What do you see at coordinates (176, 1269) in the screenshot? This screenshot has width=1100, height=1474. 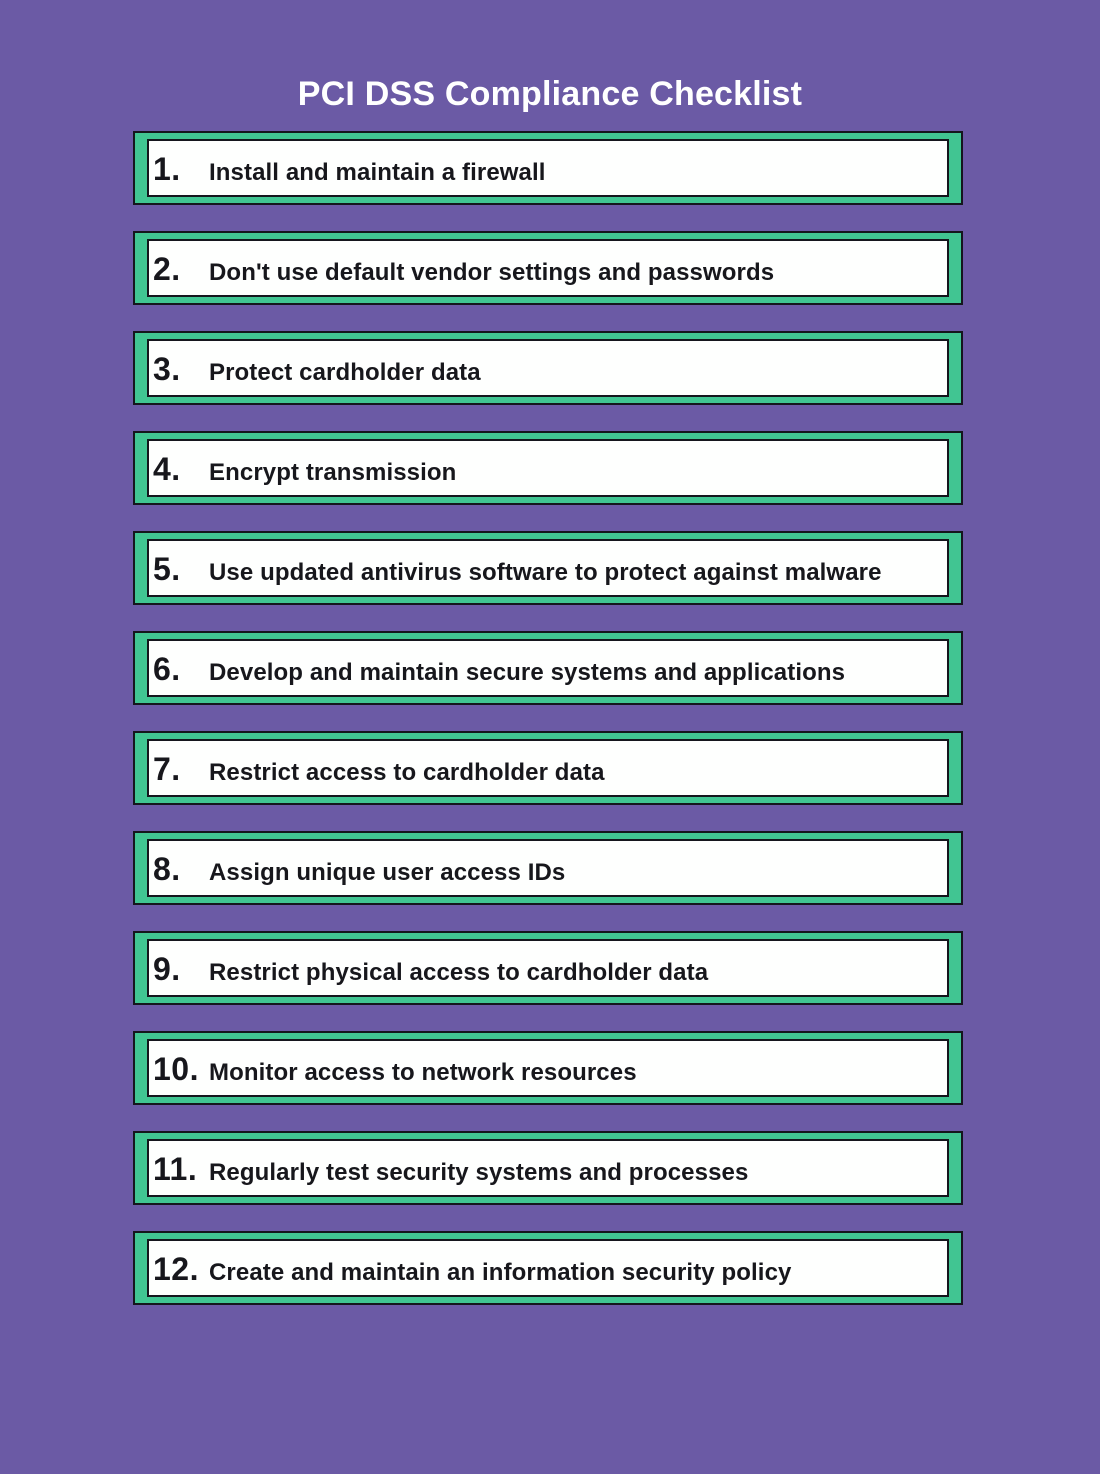 I see `item-number: 12.` at bounding box center [176, 1269].